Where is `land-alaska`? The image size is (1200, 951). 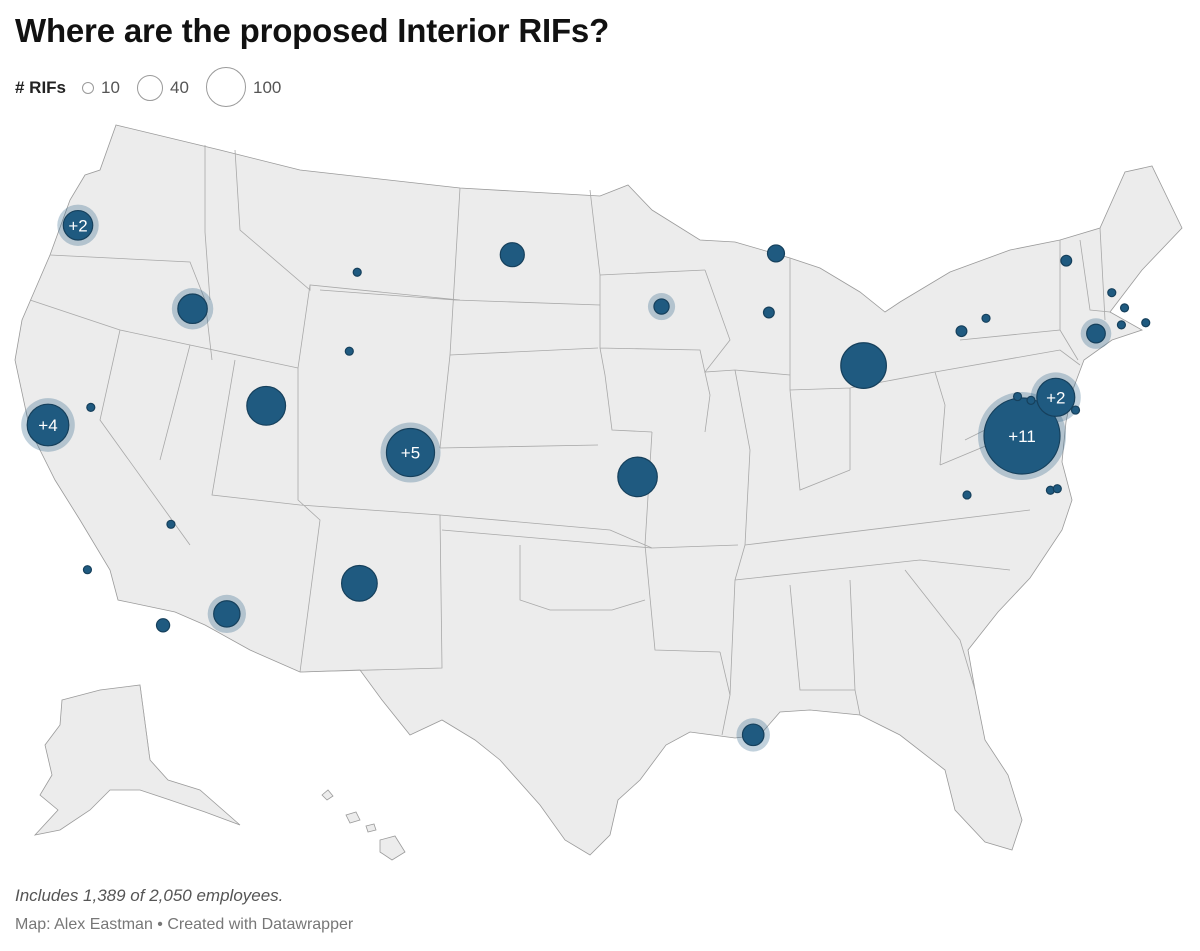 land-alaska is located at coordinates (137, 760).